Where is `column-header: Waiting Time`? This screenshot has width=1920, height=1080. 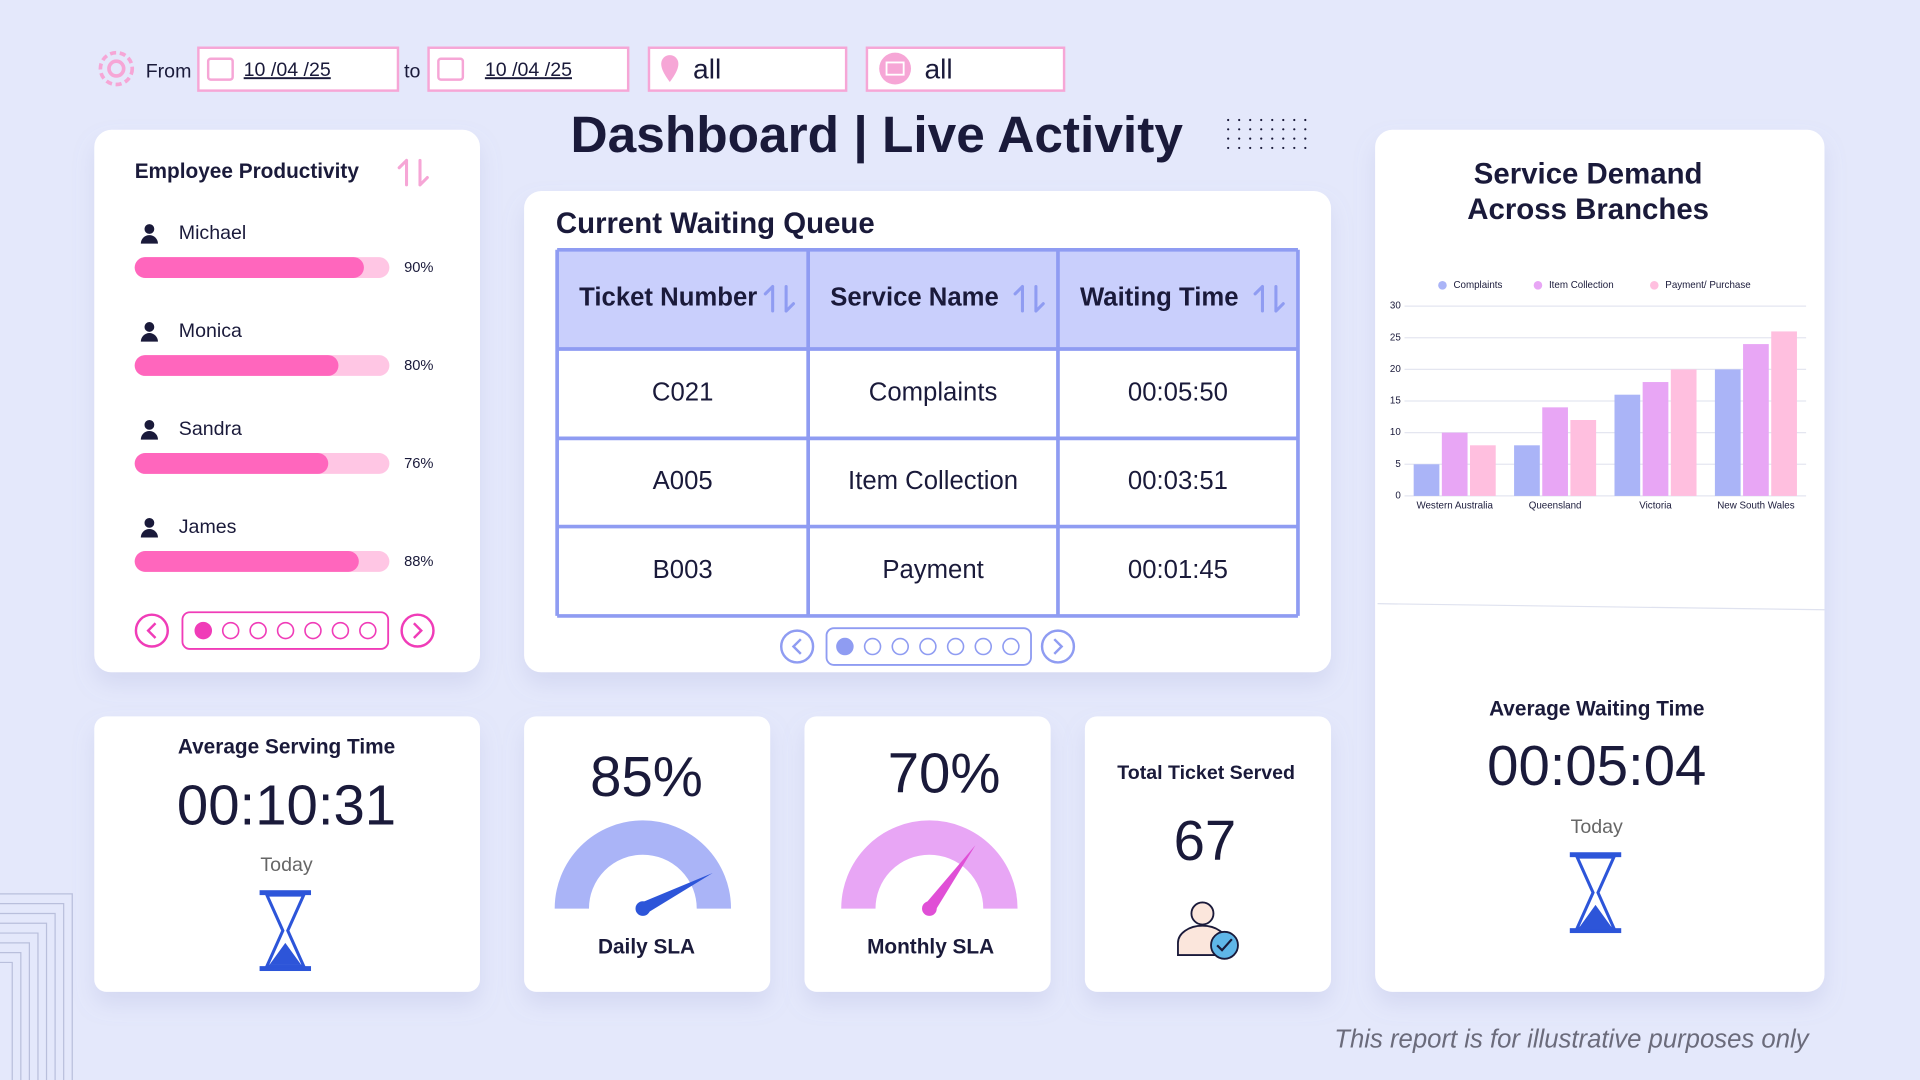 column-header: Waiting Time is located at coordinates (1159, 298).